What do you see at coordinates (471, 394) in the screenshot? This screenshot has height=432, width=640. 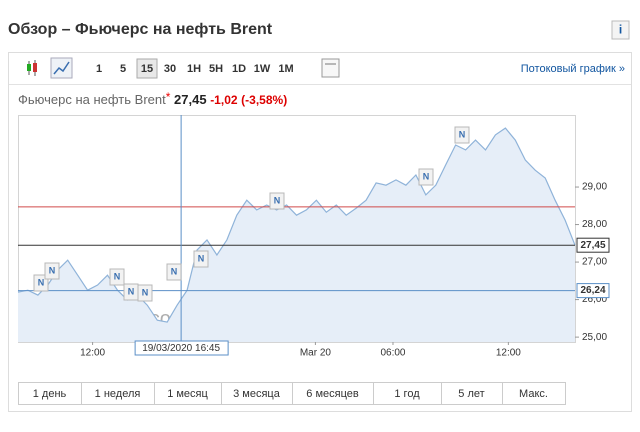 I see `range-button-label: 5 лет` at bounding box center [471, 394].